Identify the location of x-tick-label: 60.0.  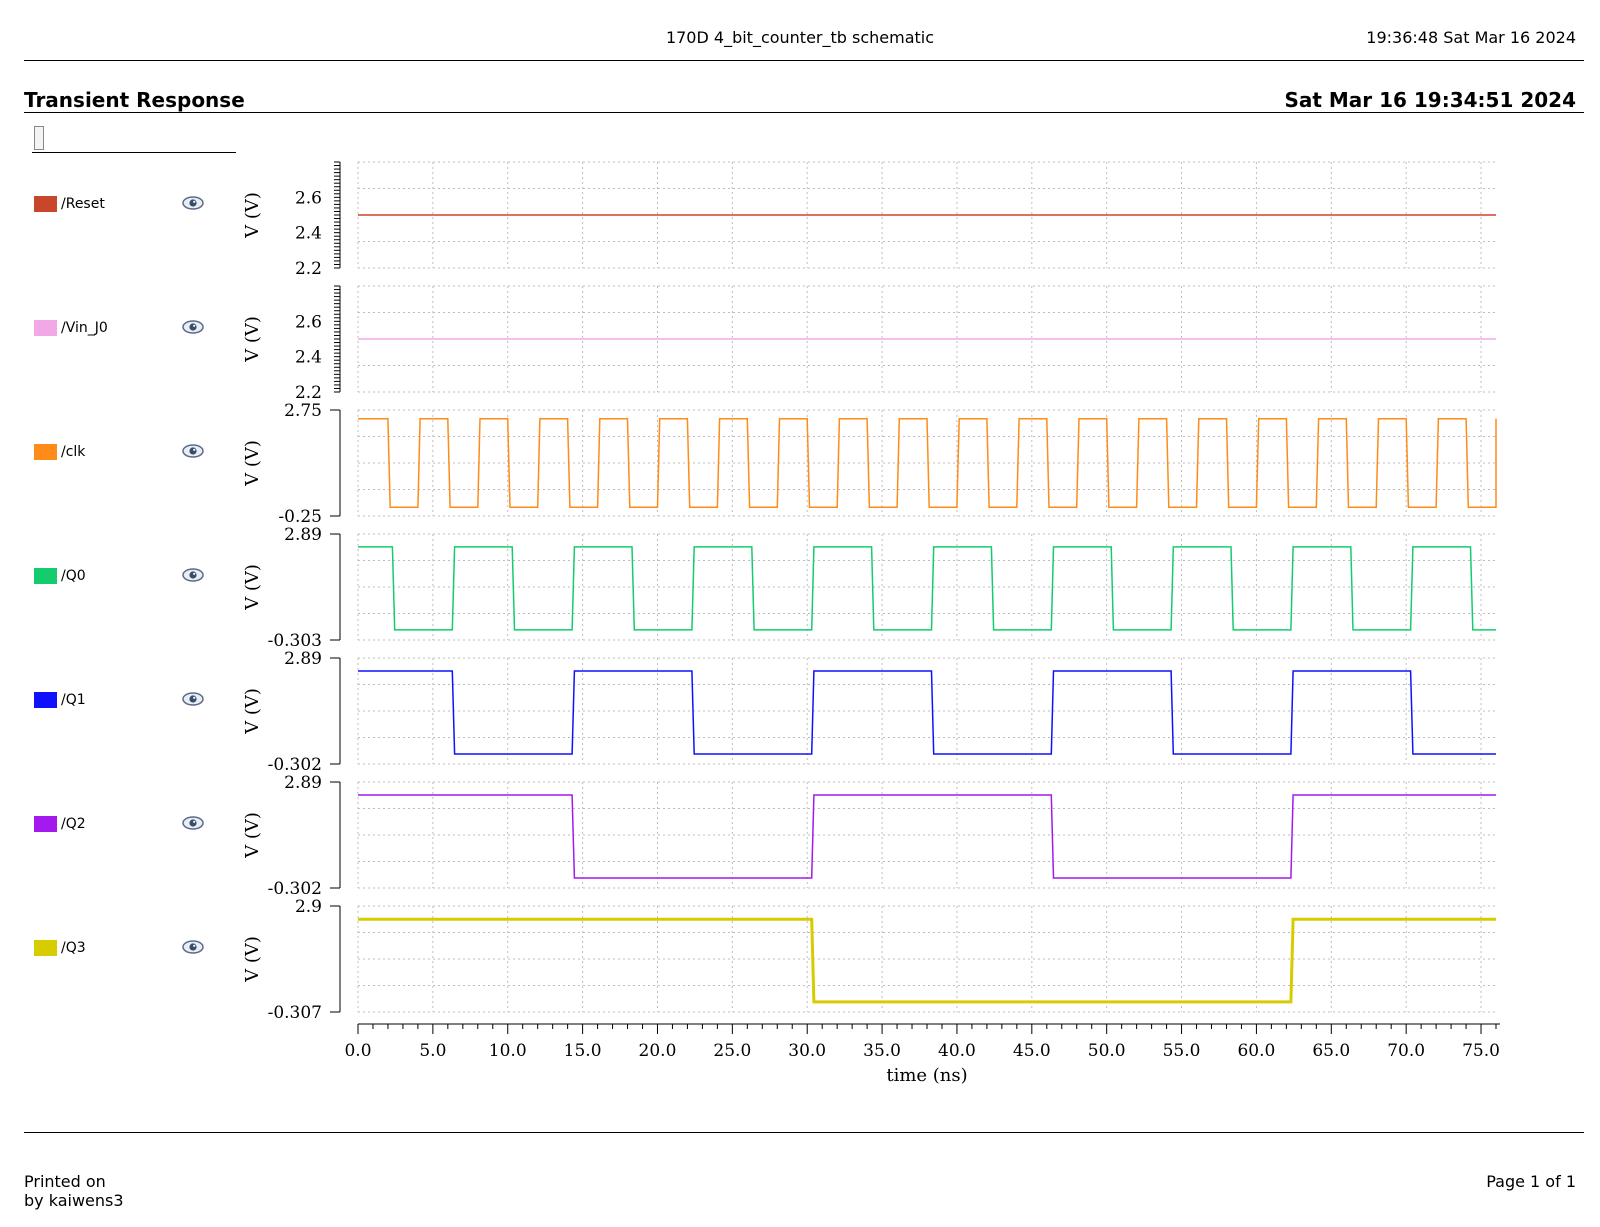
(1256, 1051).